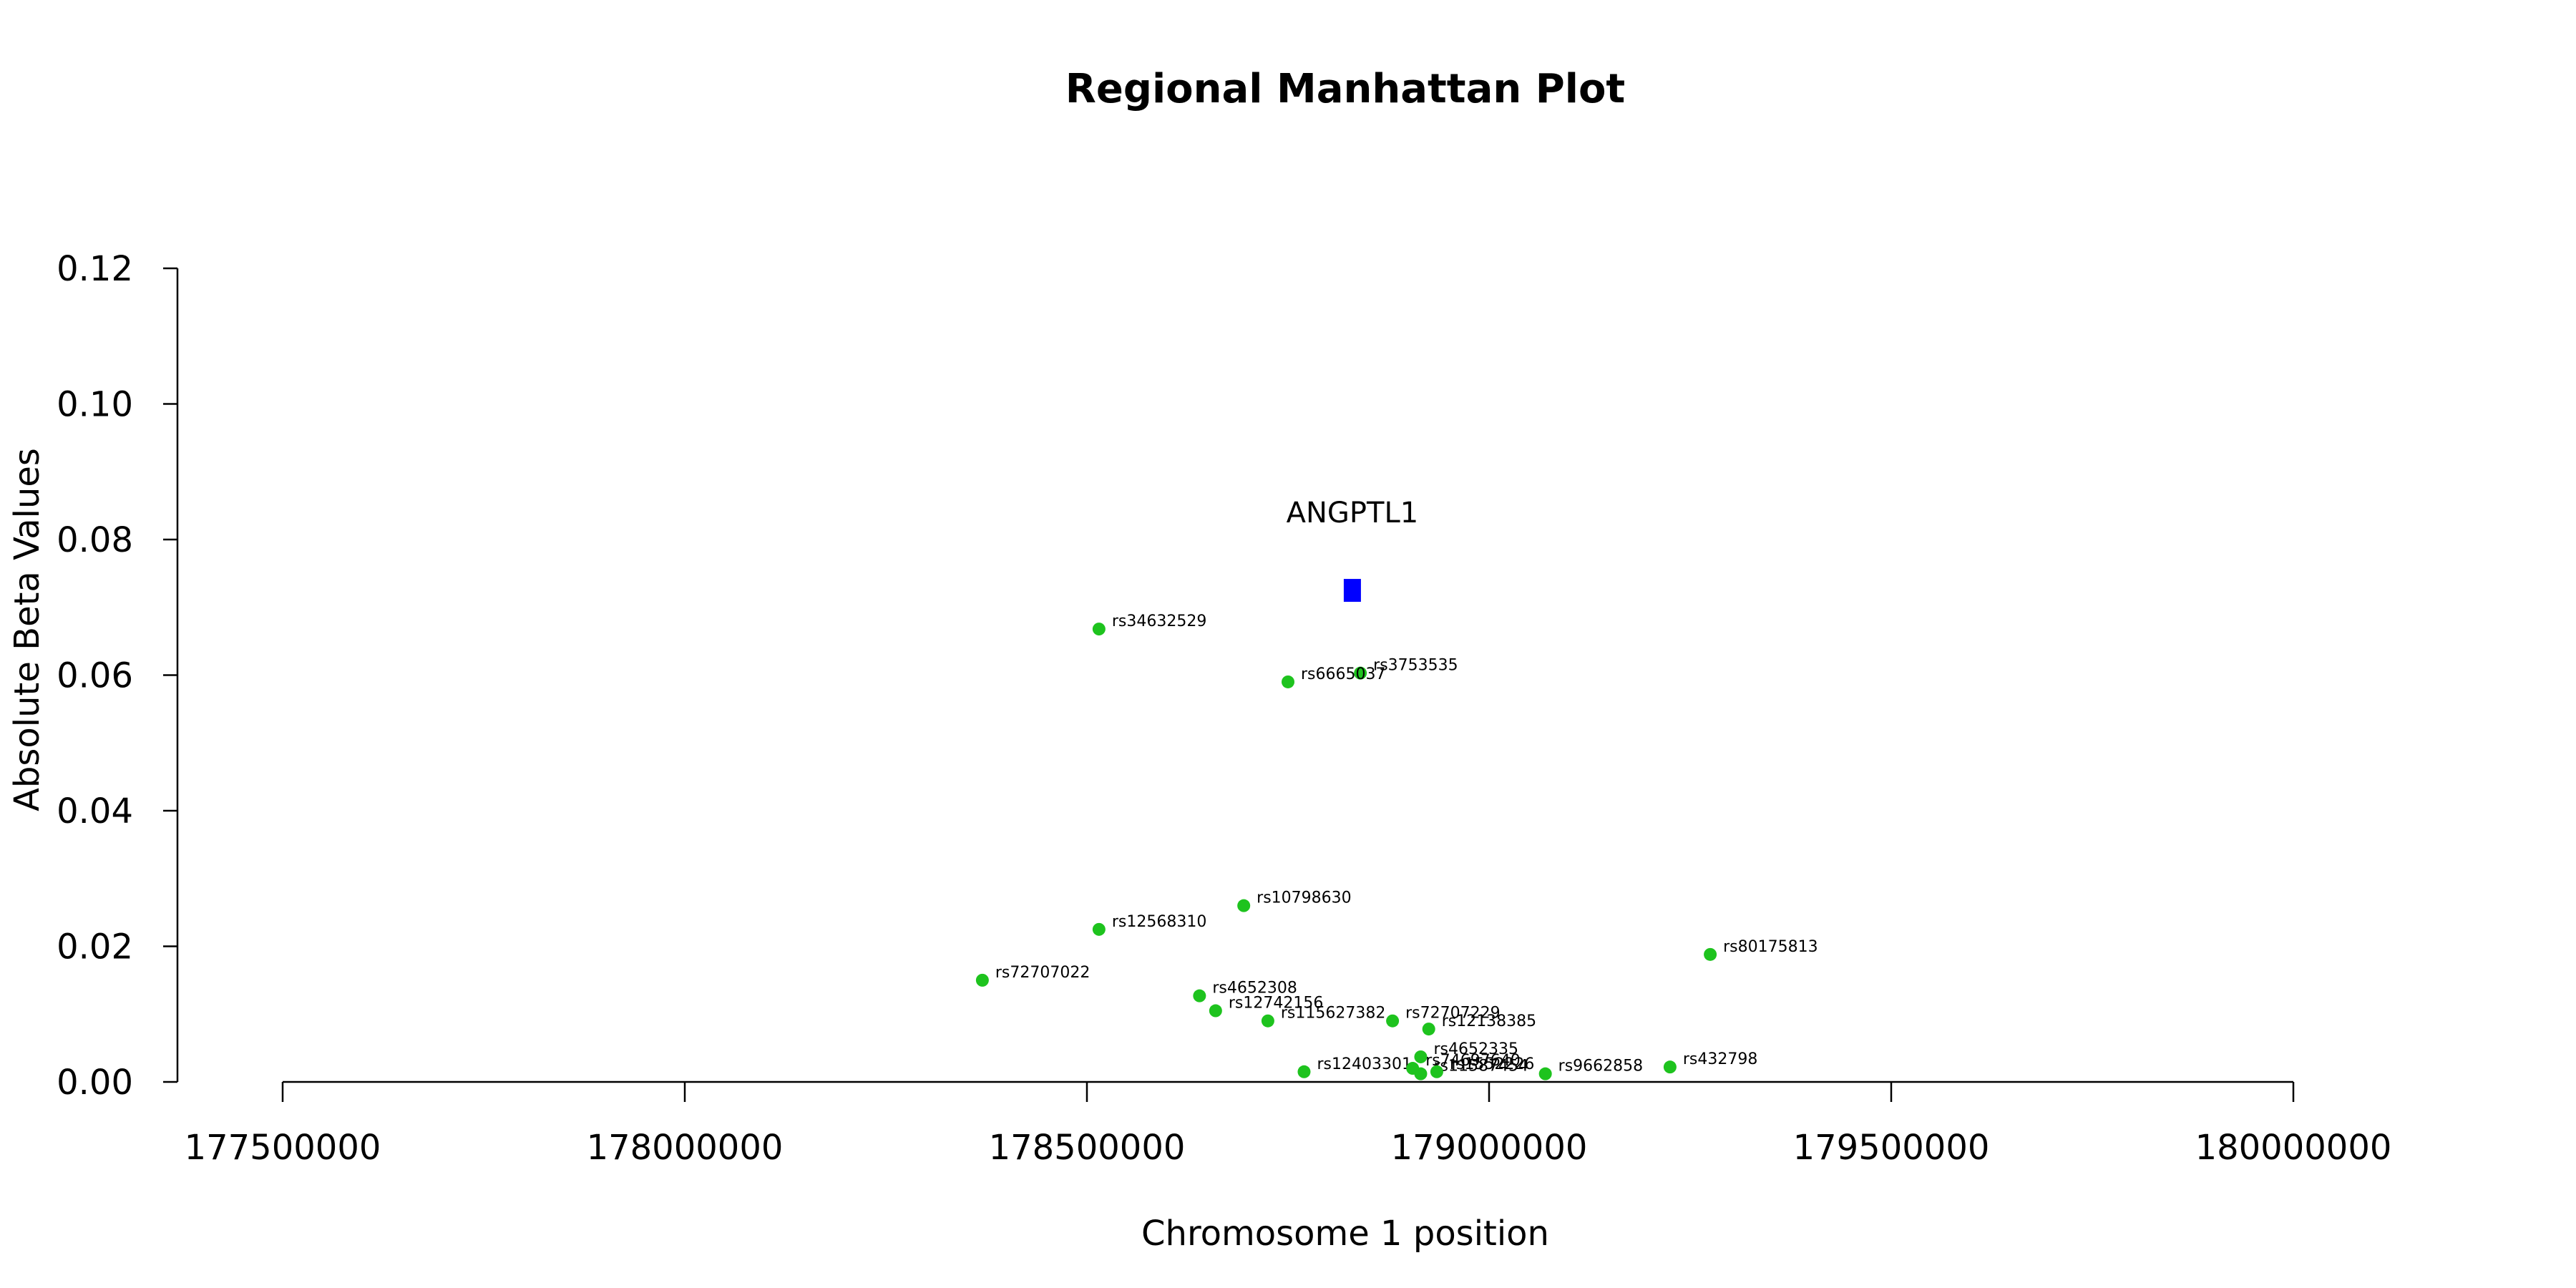  What do you see at coordinates (1276, 1004) in the screenshot?
I see `snp-label: rs12742156` at bounding box center [1276, 1004].